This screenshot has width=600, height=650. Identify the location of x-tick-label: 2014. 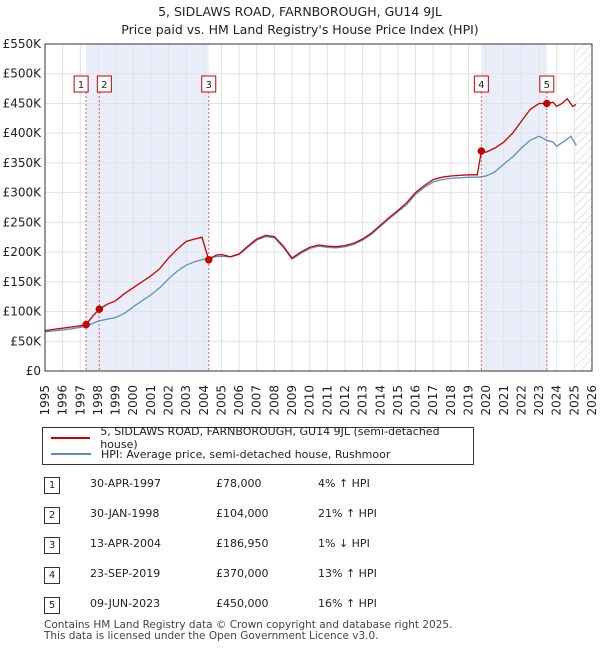
(380, 400).